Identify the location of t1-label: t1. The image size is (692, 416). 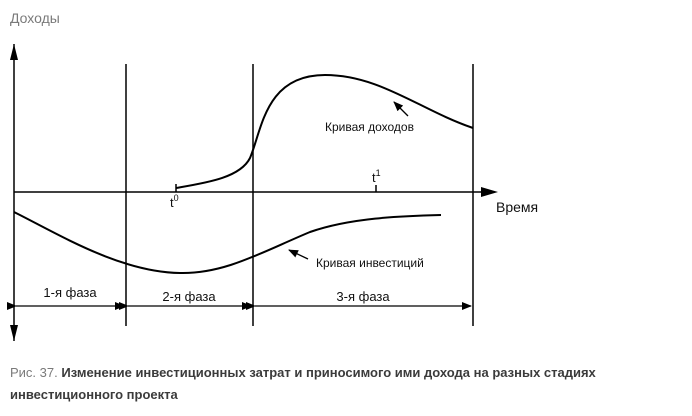
(376, 176).